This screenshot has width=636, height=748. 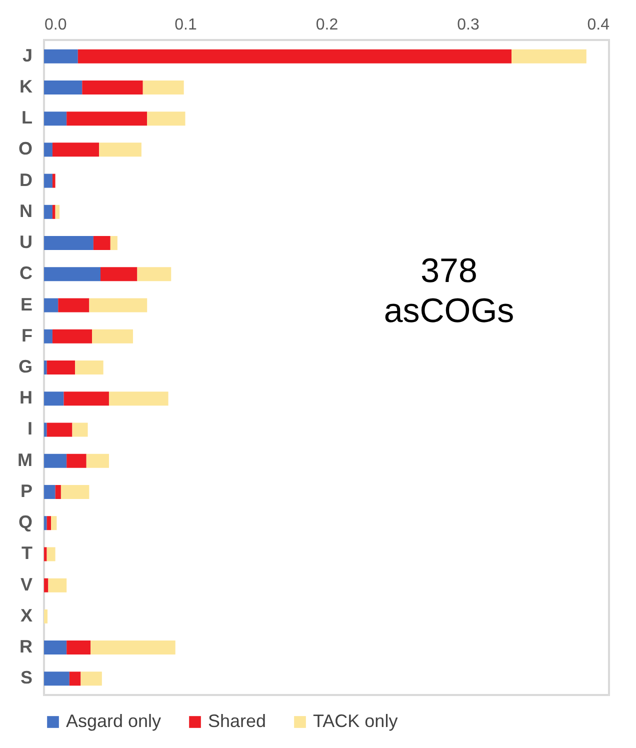 I want to click on y-tick-label: F, so click(x=27, y=335).